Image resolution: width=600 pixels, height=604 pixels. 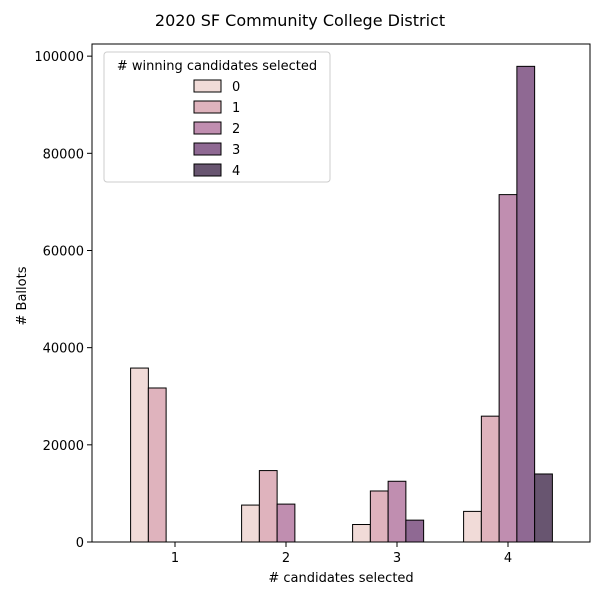 I want to click on x-tick-label: 1, so click(x=175, y=558).